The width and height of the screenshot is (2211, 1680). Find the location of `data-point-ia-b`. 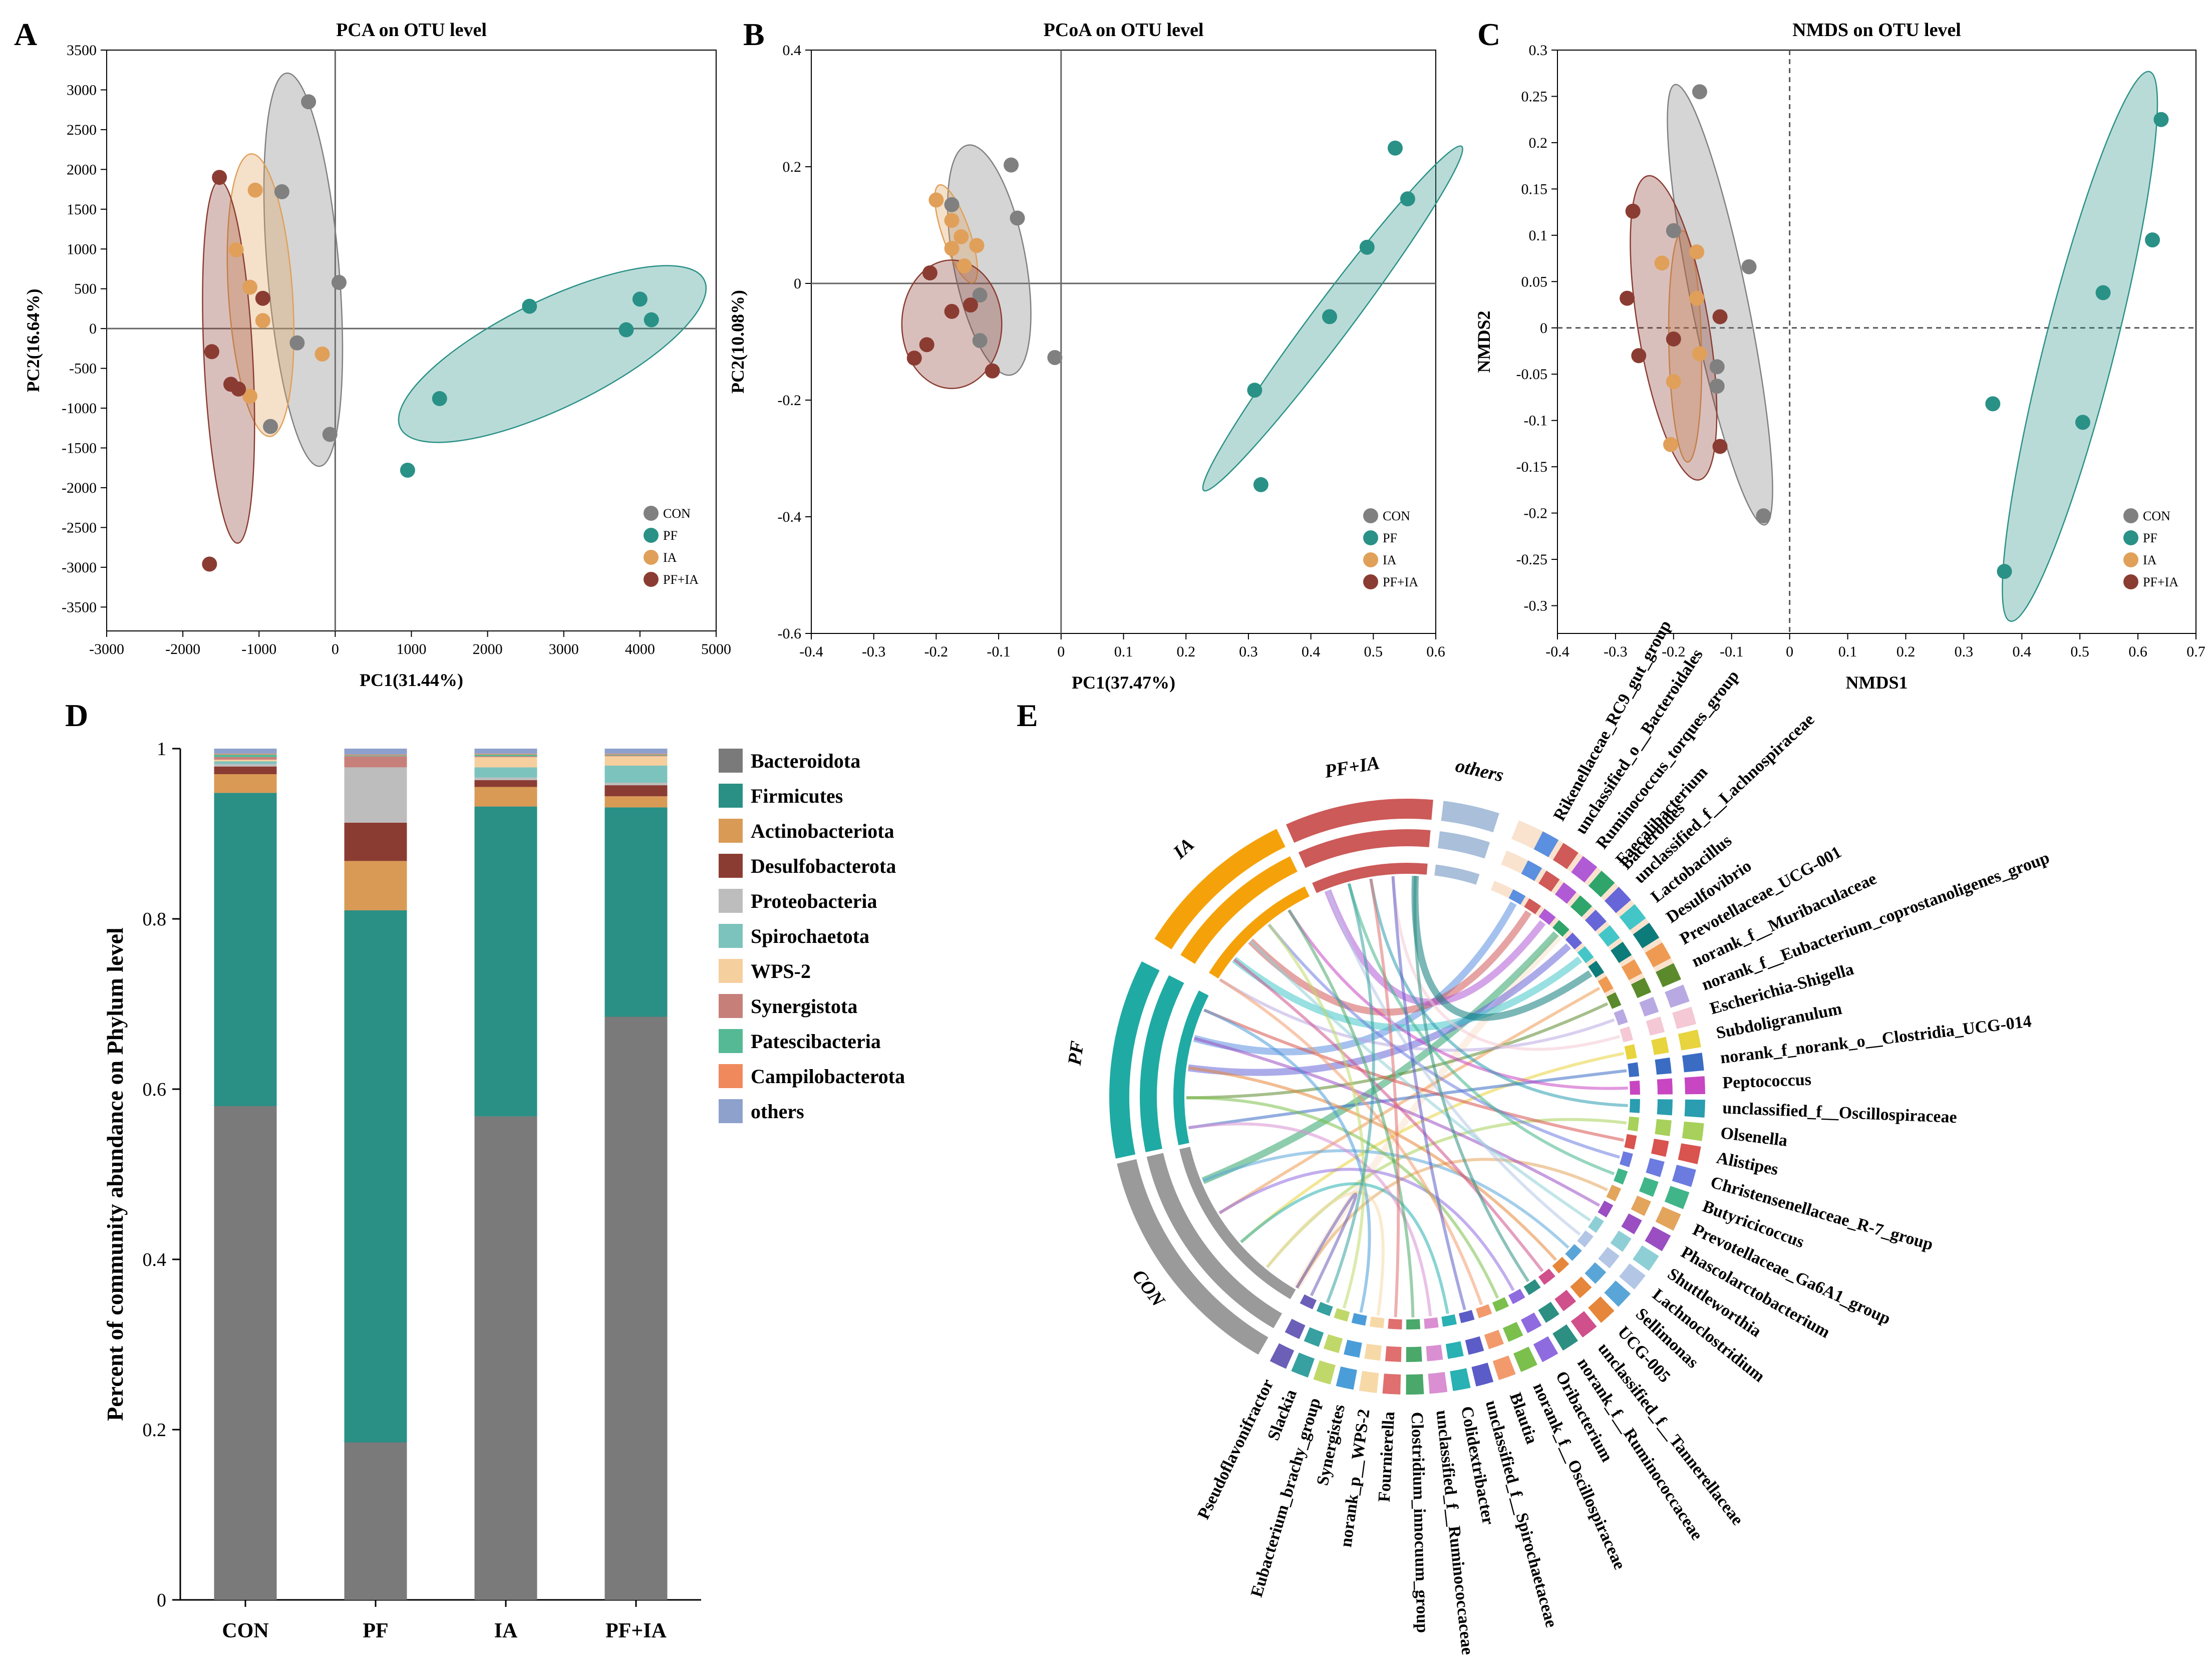

data-point-ia-b is located at coordinates (952, 221).